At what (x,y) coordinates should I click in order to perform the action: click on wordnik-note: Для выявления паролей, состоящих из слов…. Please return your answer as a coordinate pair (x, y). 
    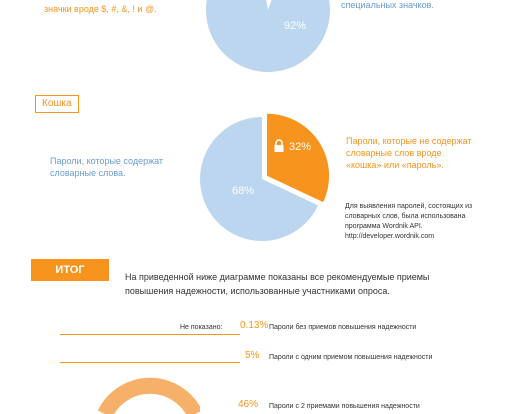
    Looking at the image, I should click on (408, 222).